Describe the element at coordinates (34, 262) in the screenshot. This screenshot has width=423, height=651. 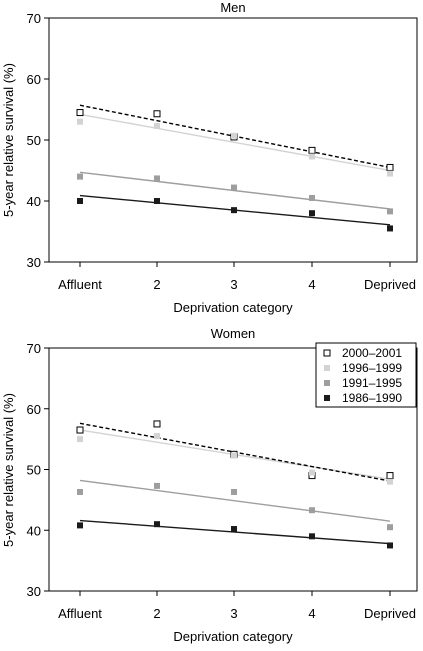
I see `panel-1-y-tick-label: 30` at that location.